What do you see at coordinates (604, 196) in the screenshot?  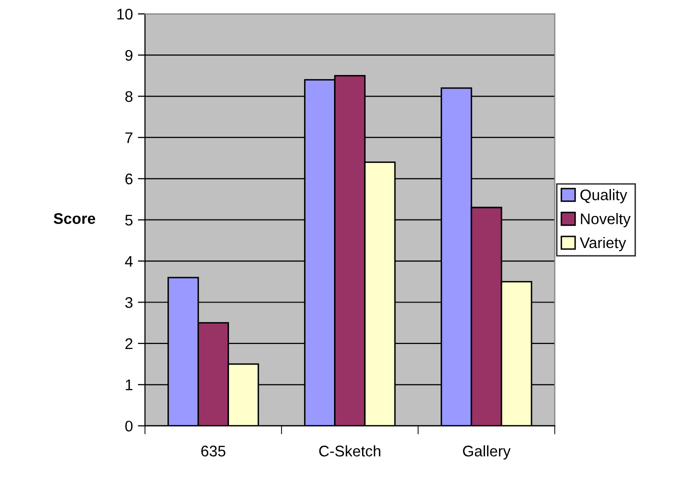 I see `legend-label: Quality` at bounding box center [604, 196].